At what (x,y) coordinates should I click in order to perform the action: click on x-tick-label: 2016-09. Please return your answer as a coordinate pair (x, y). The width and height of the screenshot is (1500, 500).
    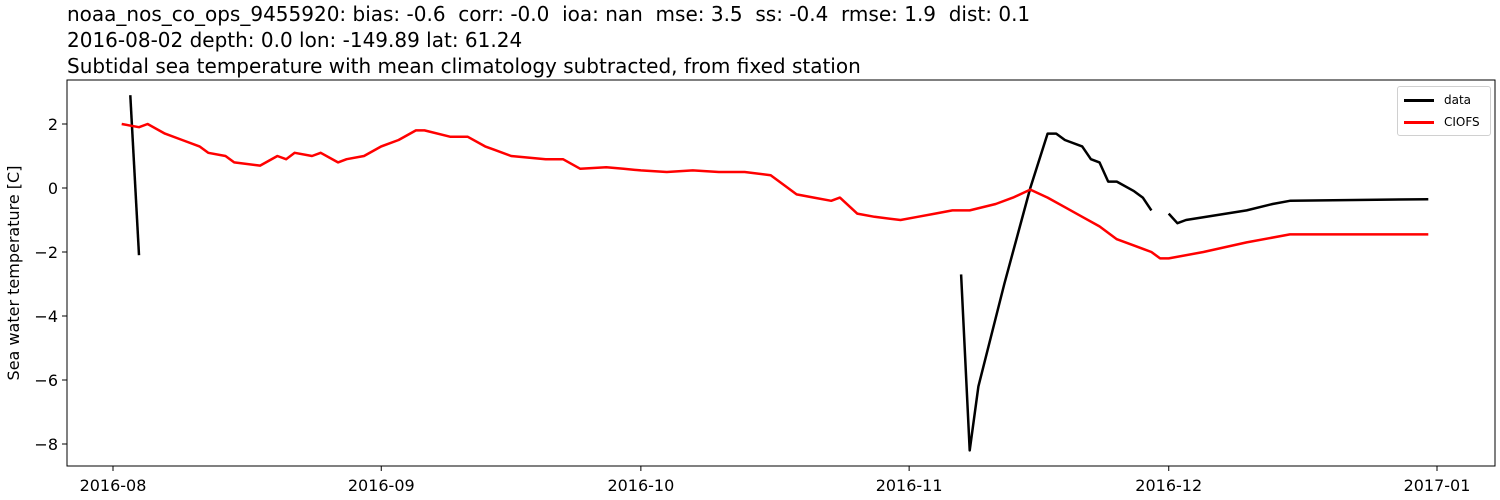
    Looking at the image, I should click on (381, 485).